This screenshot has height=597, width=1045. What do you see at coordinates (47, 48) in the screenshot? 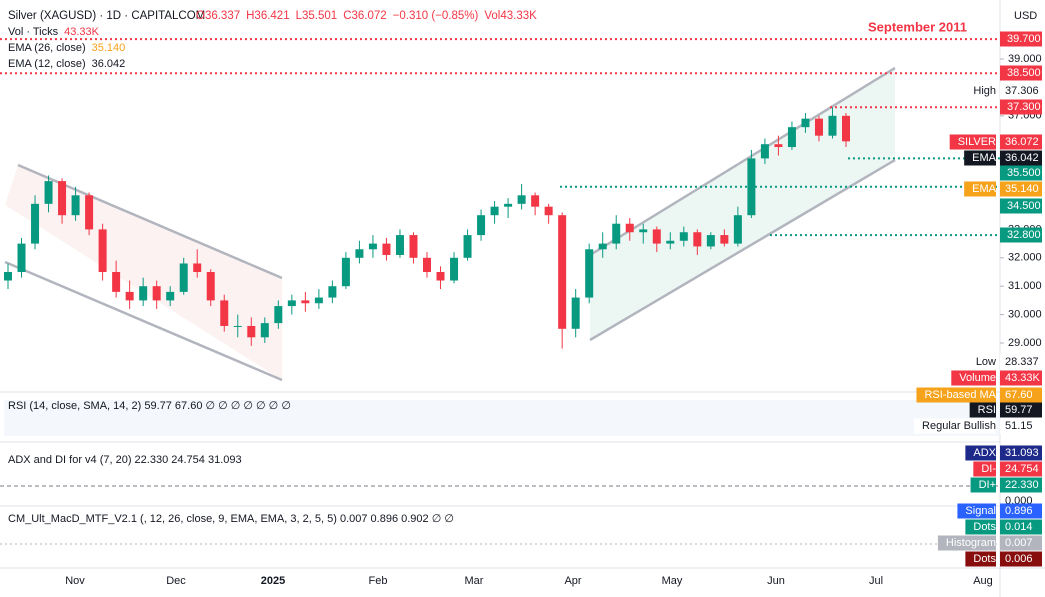
I see `legend-label: EMA (26, close)` at bounding box center [47, 48].